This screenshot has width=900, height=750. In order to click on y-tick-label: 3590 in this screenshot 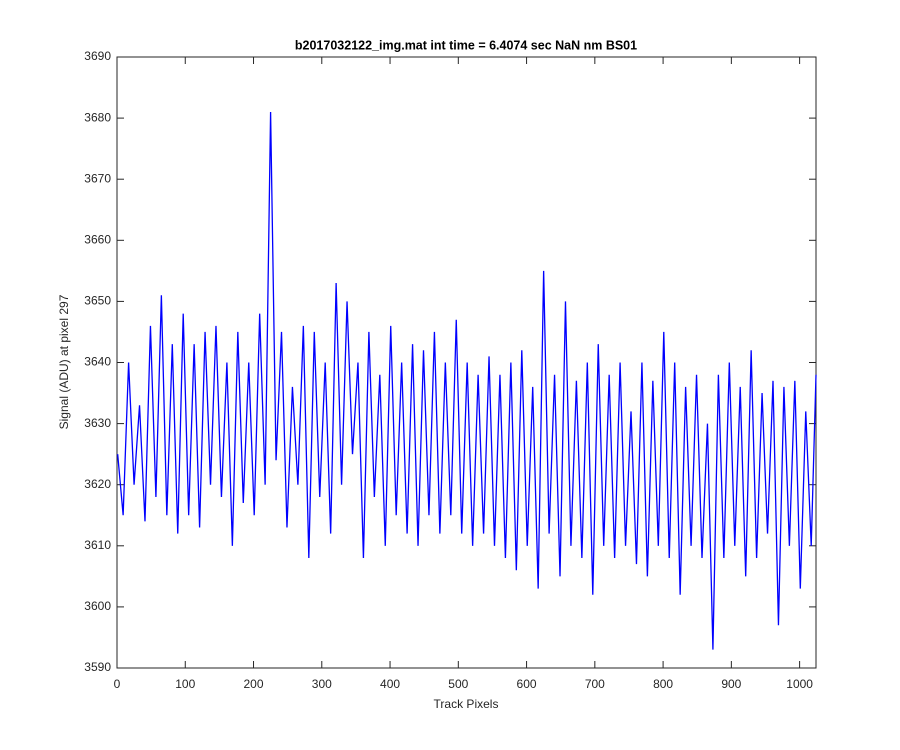, I will do `click(97, 667)`.